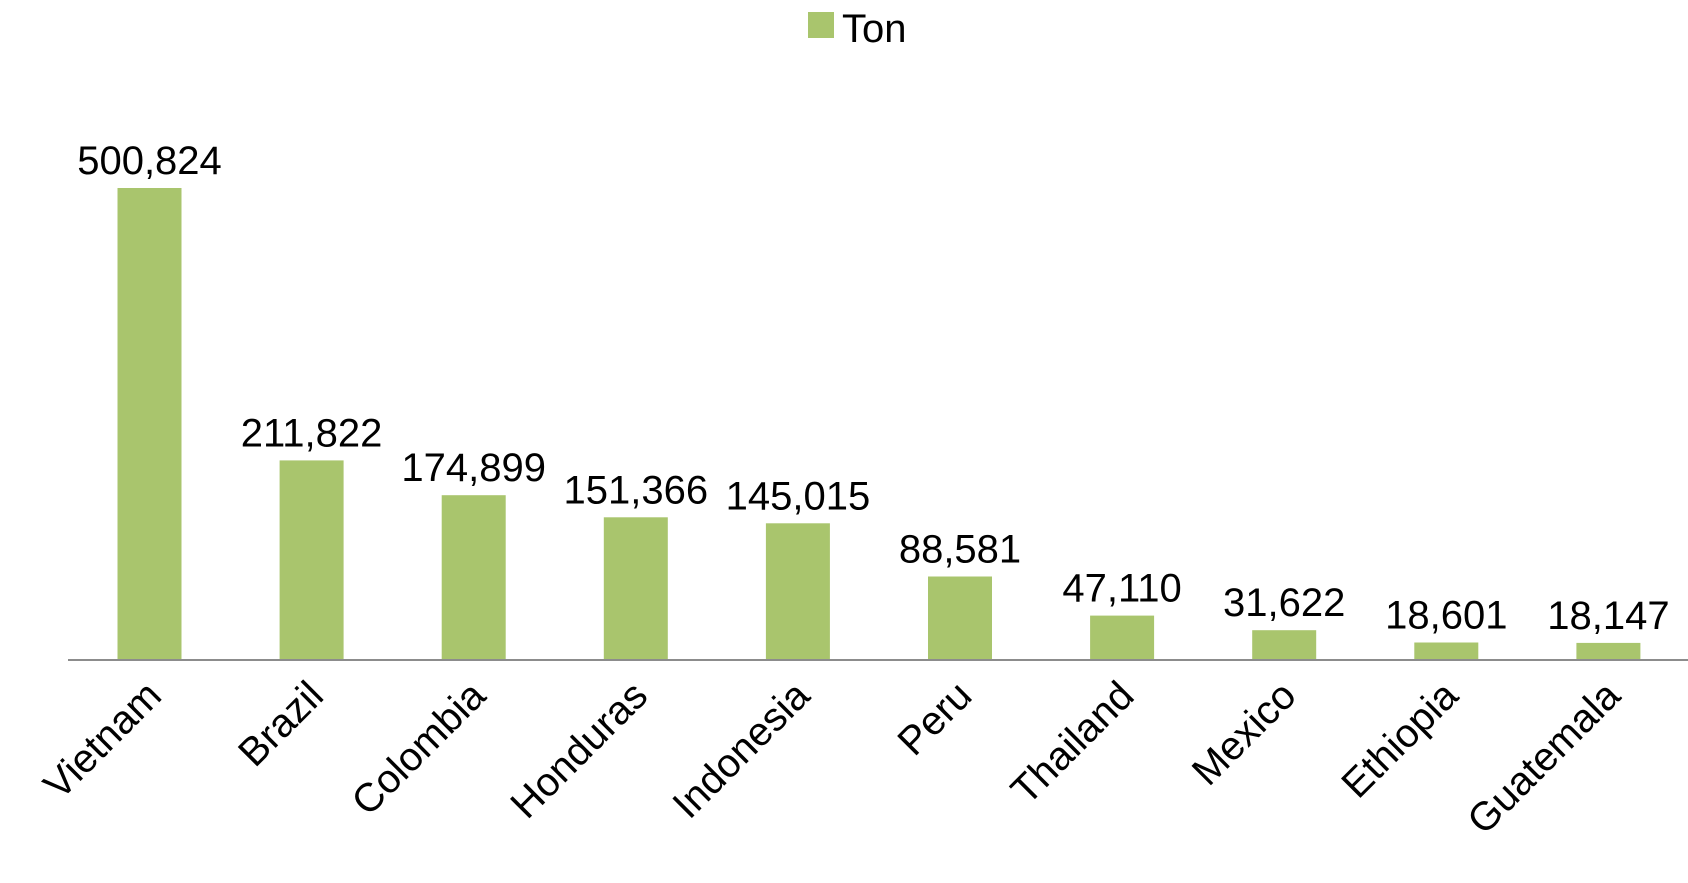 This screenshot has width=1688, height=883. Describe the element at coordinates (1544, 758) in the screenshot. I see `x-tick-label: Guatemala` at that location.